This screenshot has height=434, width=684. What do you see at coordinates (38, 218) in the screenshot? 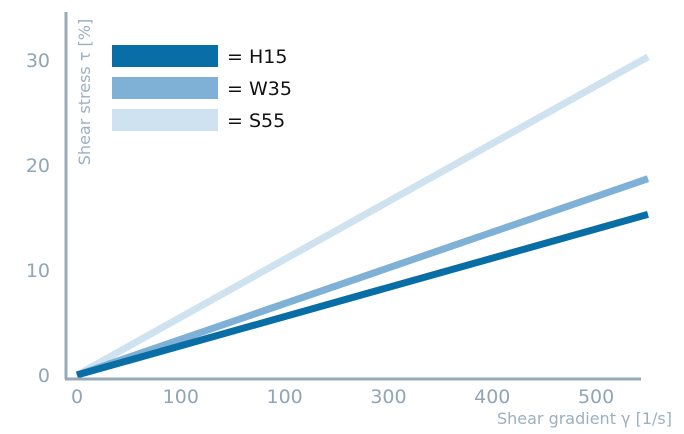
I see `y-tick-labels: 0 10 20 30` at bounding box center [38, 218].